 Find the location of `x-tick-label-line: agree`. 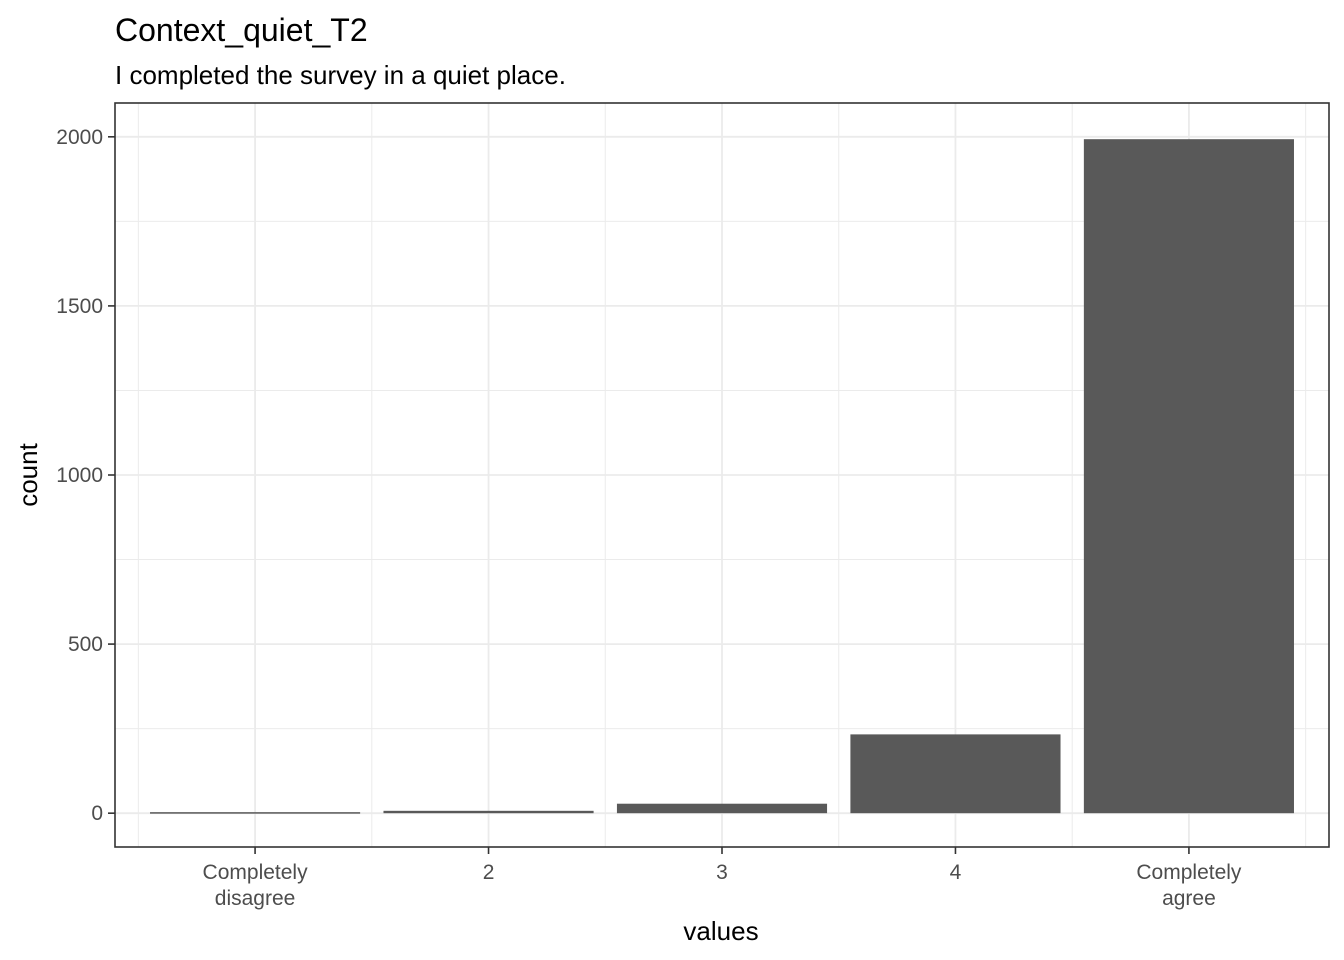

x-tick-label-line: agree is located at coordinates (1189, 898).